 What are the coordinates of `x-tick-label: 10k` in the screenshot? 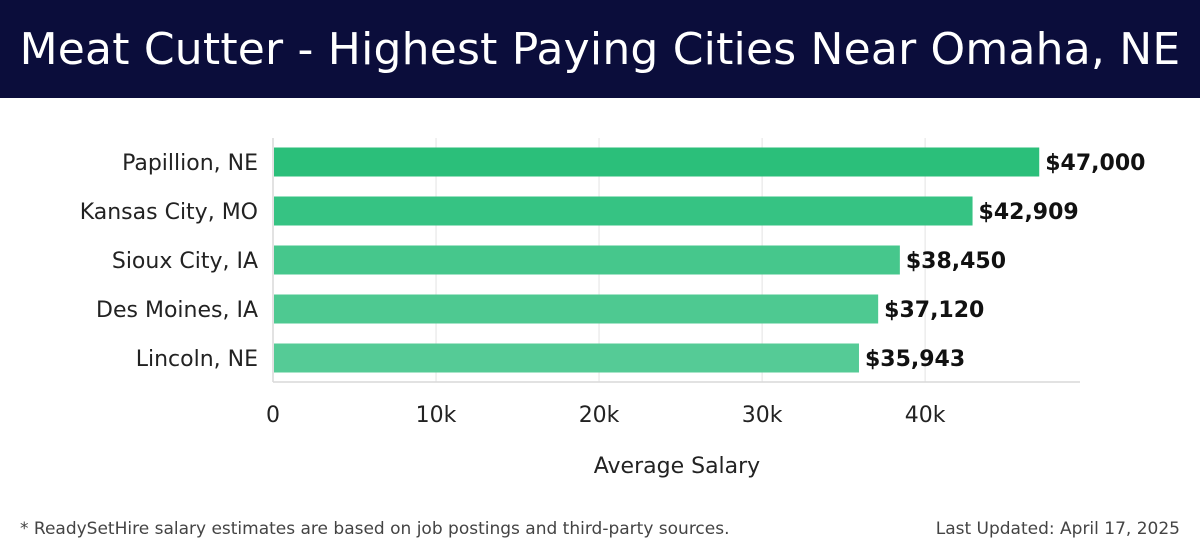 It's located at (436, 415).